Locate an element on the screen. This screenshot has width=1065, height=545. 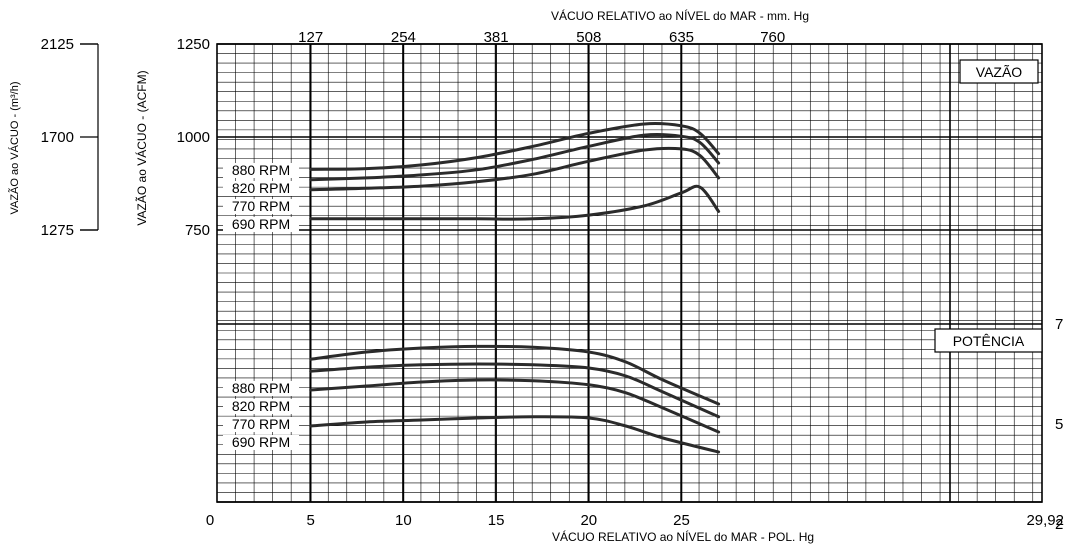
vazao-title: VAZÃO is located at coordinates (999, 72).